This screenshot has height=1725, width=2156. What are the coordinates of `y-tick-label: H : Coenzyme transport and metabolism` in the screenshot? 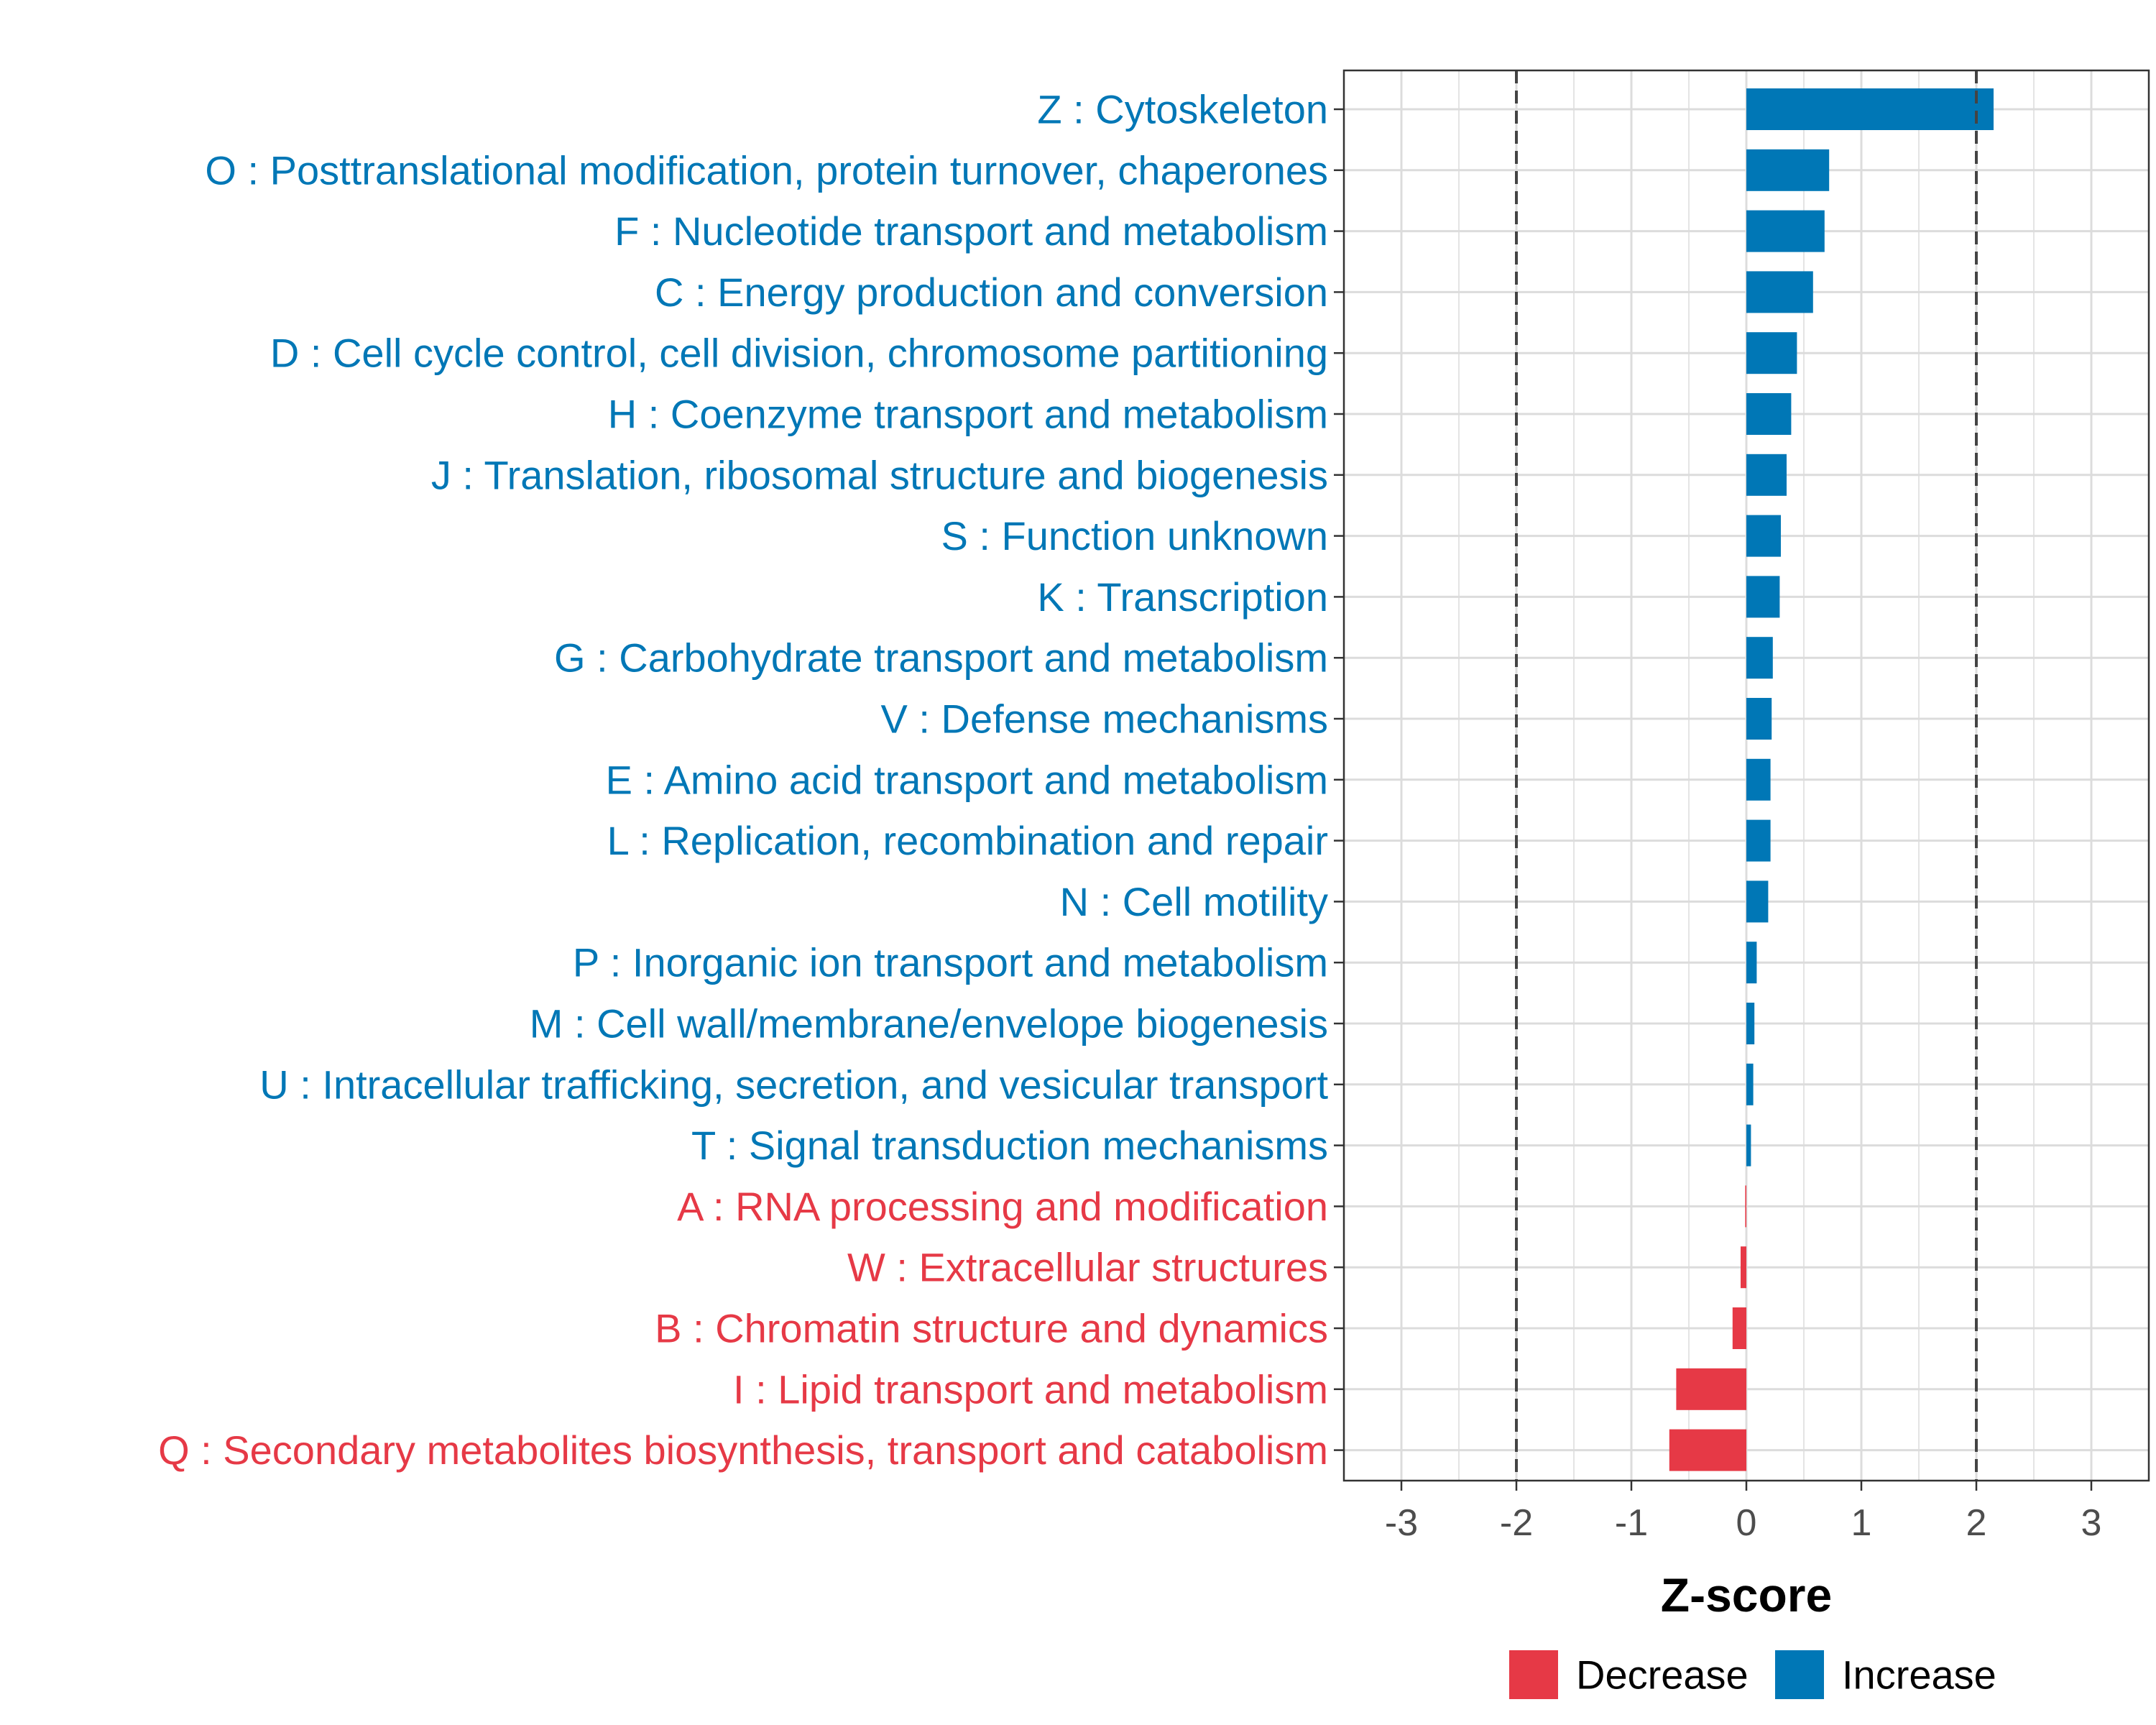 It's located at (968, 414).